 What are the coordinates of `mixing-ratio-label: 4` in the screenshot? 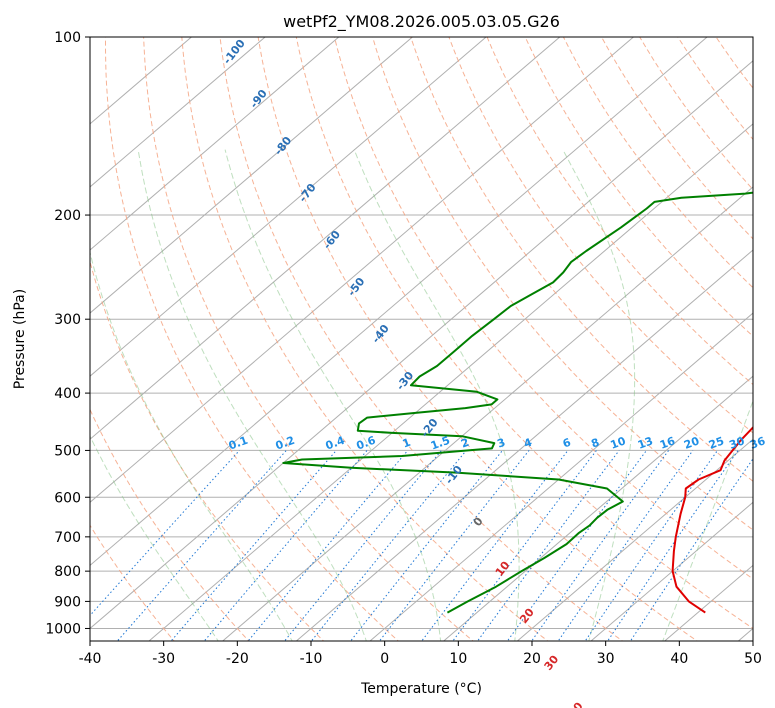 It's located at (528, 443).